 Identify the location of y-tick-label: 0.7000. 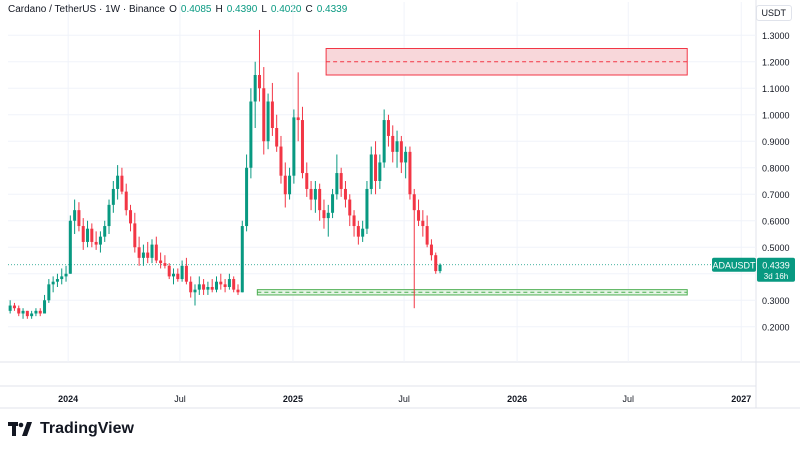
(776, 195).